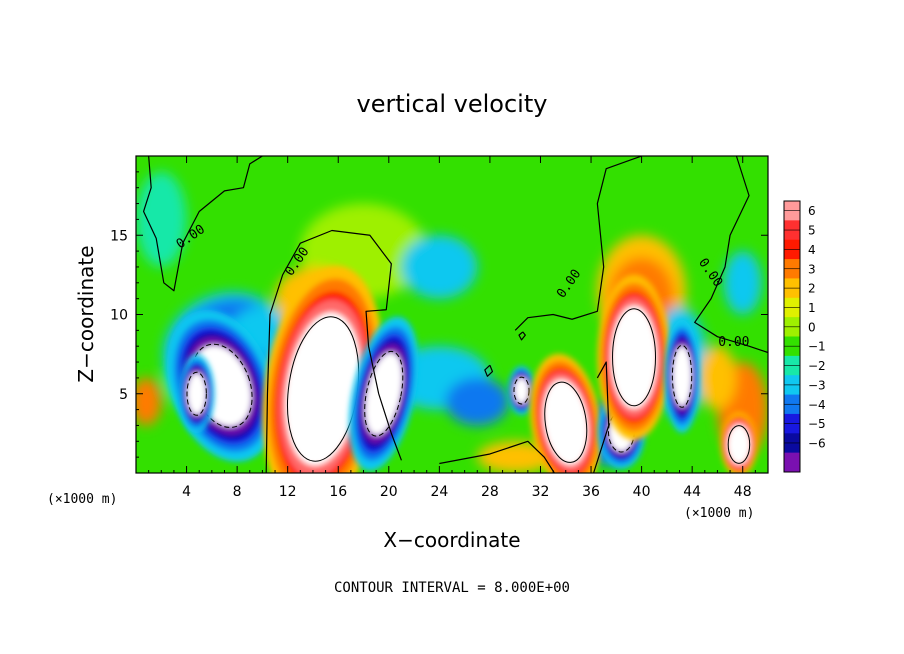 Image resolution: width=904 pixels, height=654 pixels. Describe the element at coordinates (642, 492) in the screenshot. I see `x-tick-label: 40` at that location.